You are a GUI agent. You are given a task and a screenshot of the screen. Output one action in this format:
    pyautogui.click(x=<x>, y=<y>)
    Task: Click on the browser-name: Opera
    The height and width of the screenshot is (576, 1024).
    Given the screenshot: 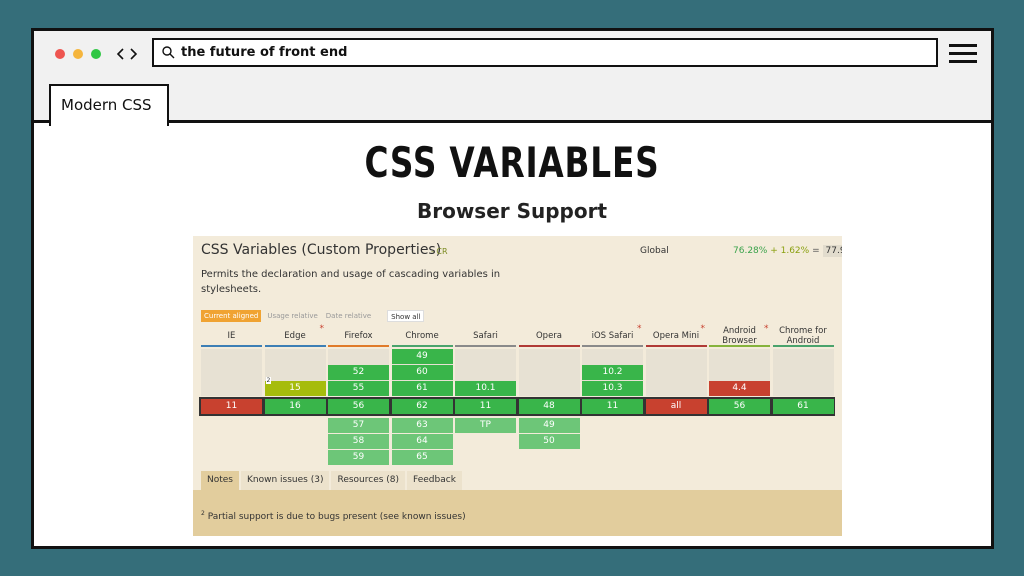 What is the action you would take?
    pyautogui.click(x=549, y=336)
    